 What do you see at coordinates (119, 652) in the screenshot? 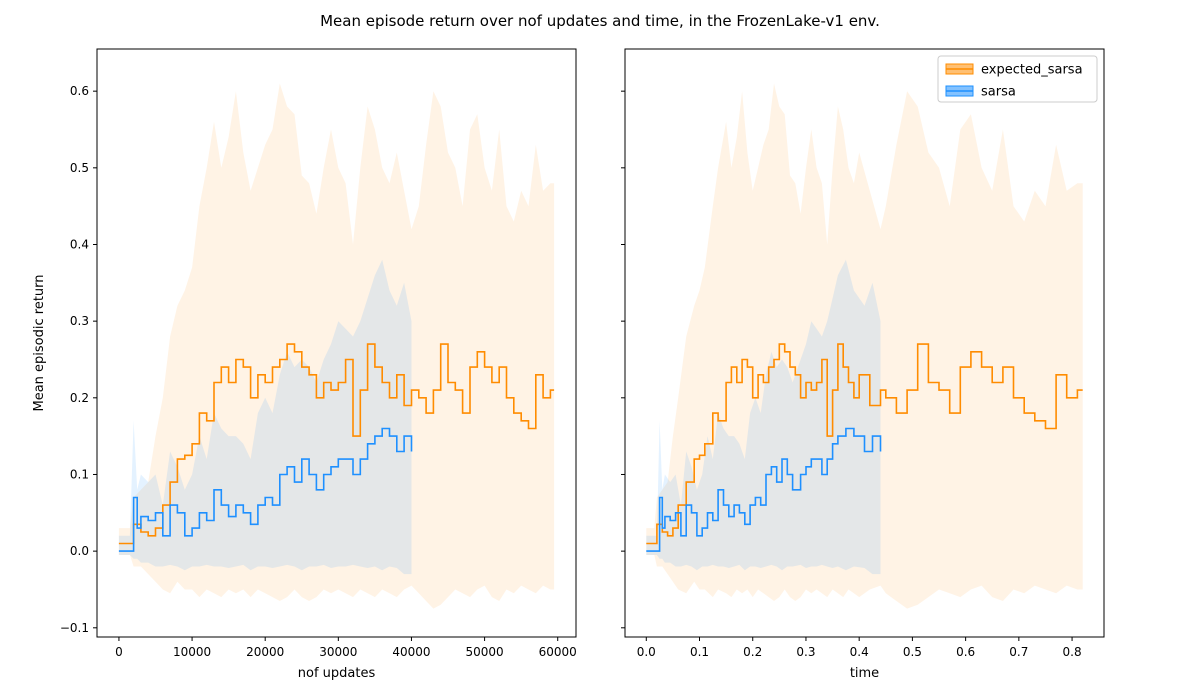
I see `x-tick-label: 0` at bounding box center [119, 652].